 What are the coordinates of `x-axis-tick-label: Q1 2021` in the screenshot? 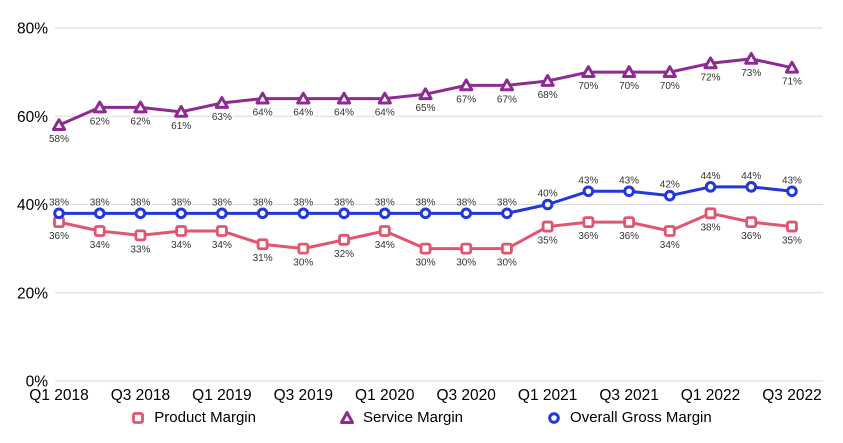 It's located at (547, 395).